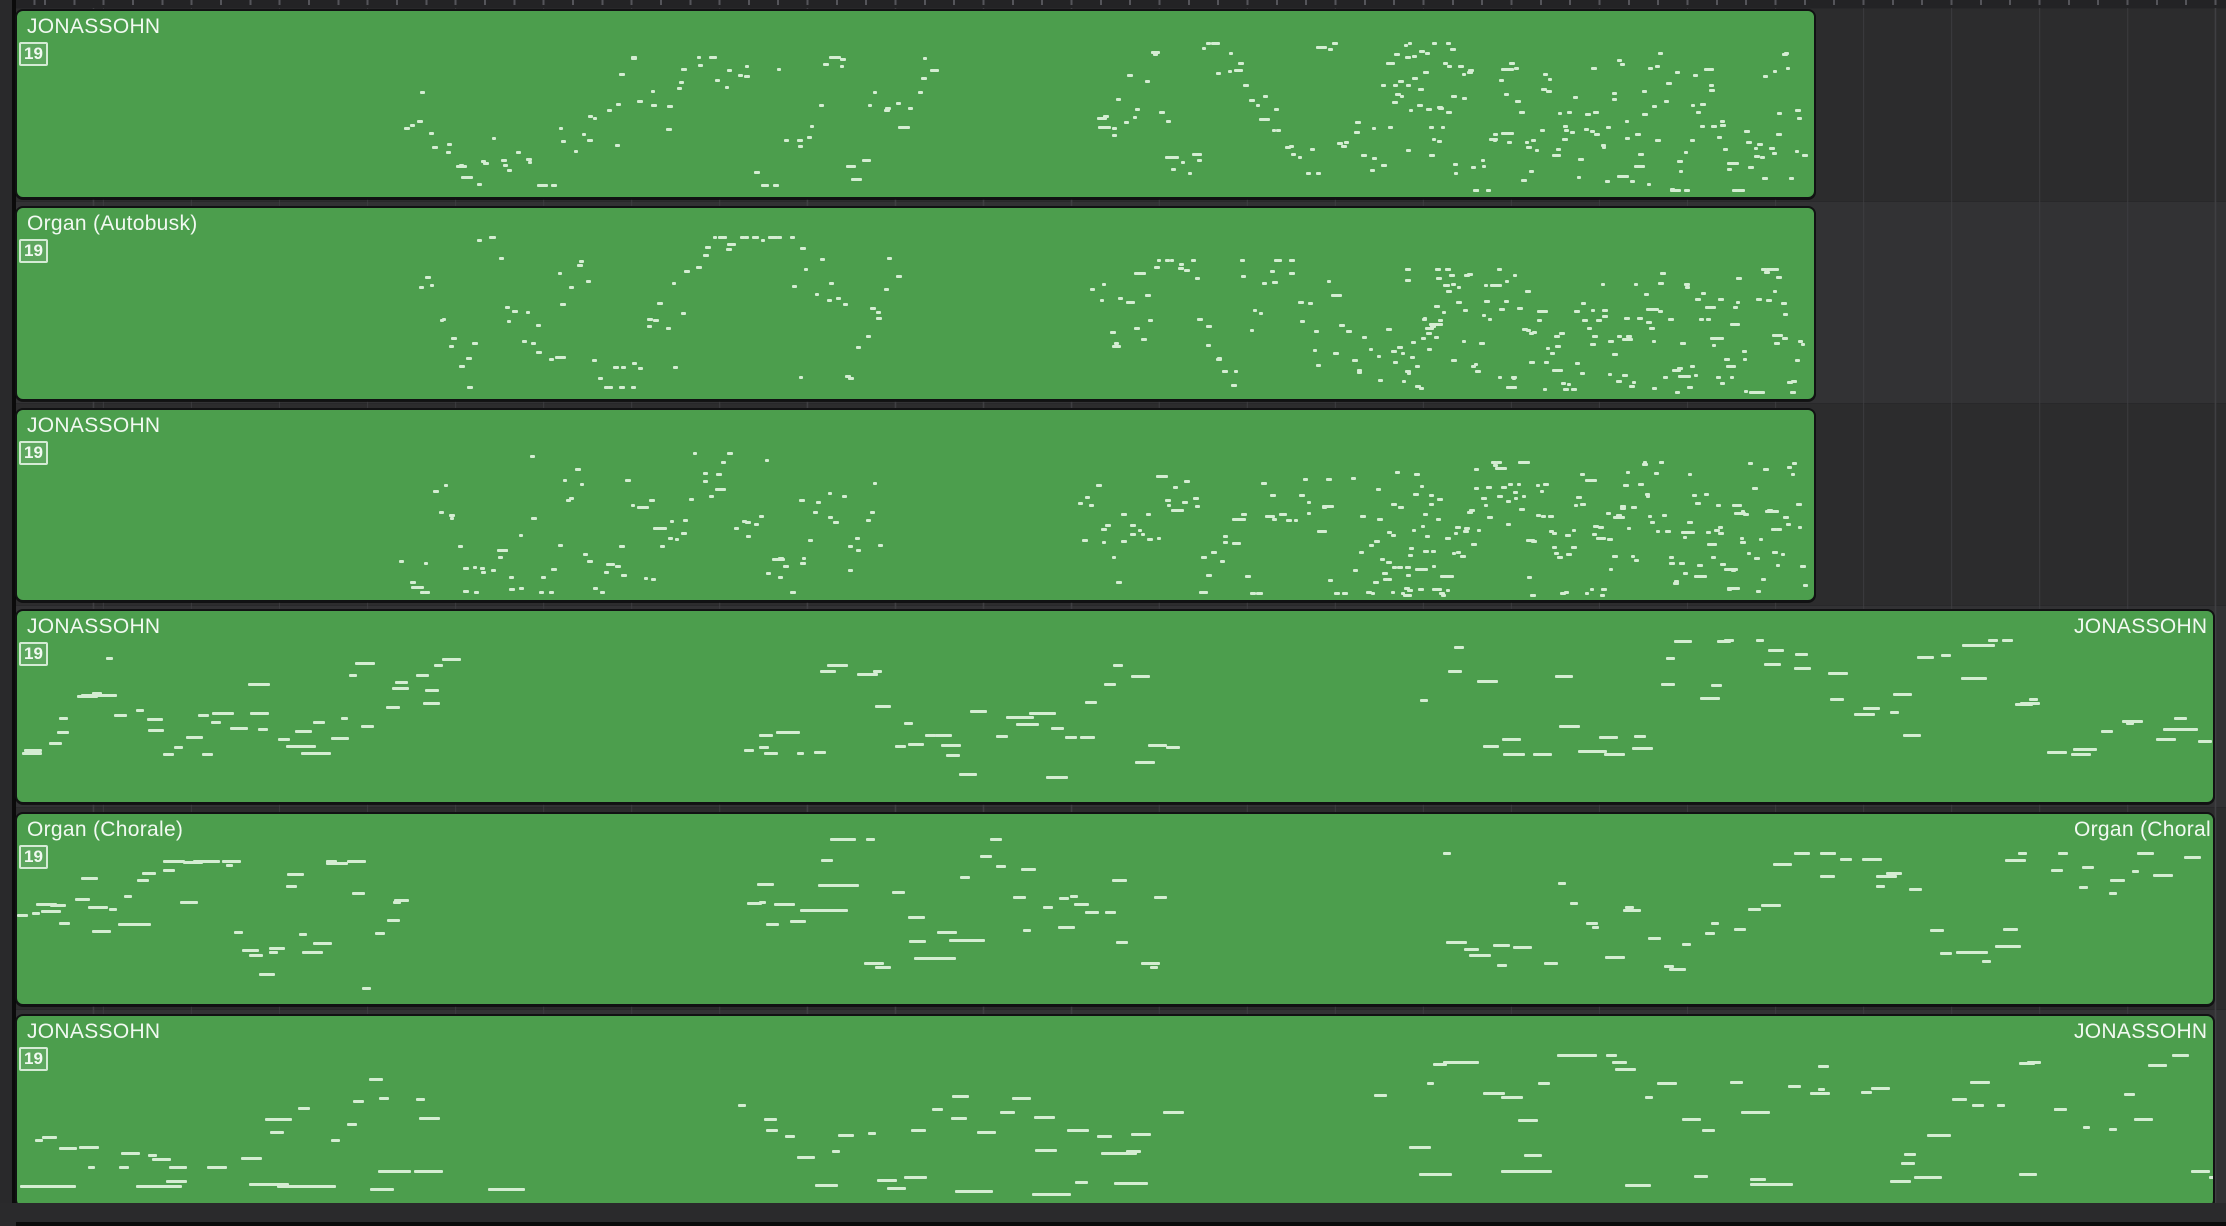 The image size is (2226, 1226). What do you see at coordinates (915, 104) in the screenshot?
I see `midi-region-1: JONASSOHN 19` at bounding box center [915, 104].